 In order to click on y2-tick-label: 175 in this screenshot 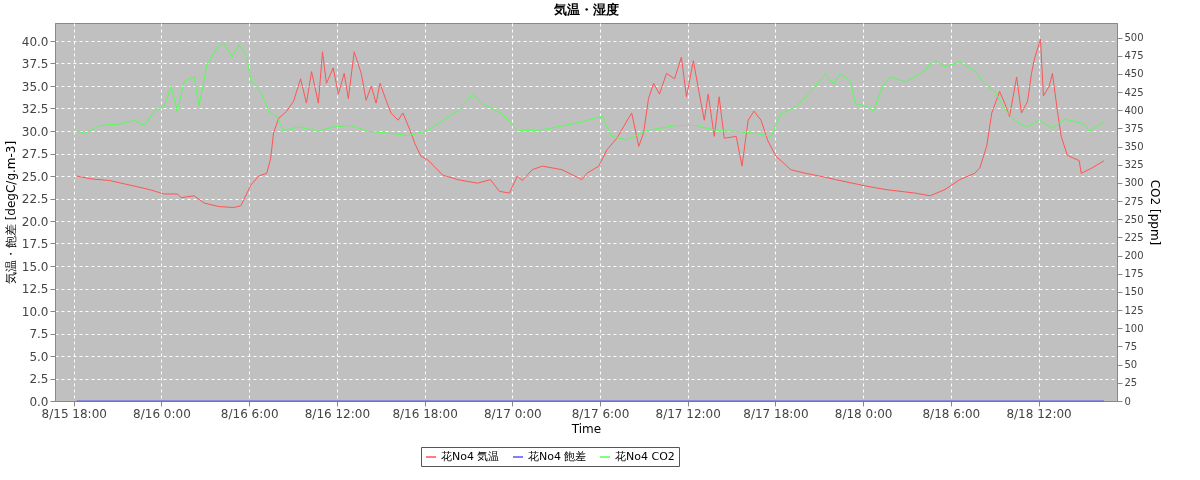, I will do `click(1134, 274)`.